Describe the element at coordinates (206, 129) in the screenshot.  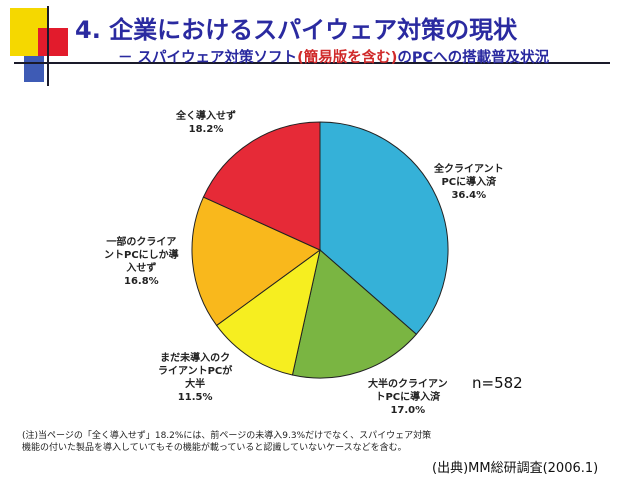
I see `slice-percent: 18.2%` at that location.